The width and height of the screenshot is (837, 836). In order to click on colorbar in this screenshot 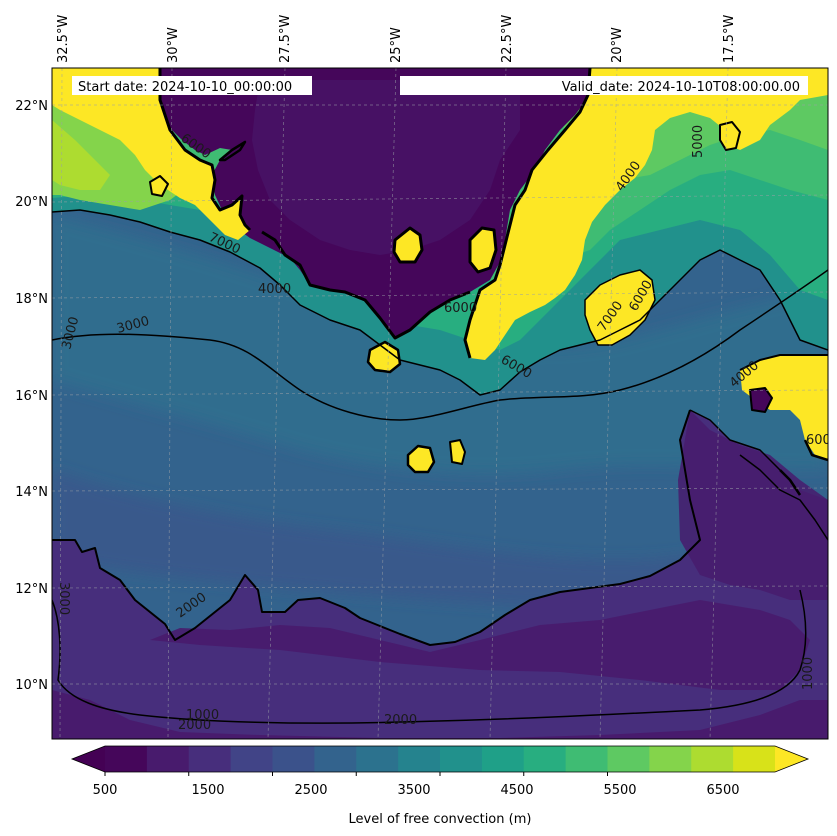, I will do `click(440, 760)`.